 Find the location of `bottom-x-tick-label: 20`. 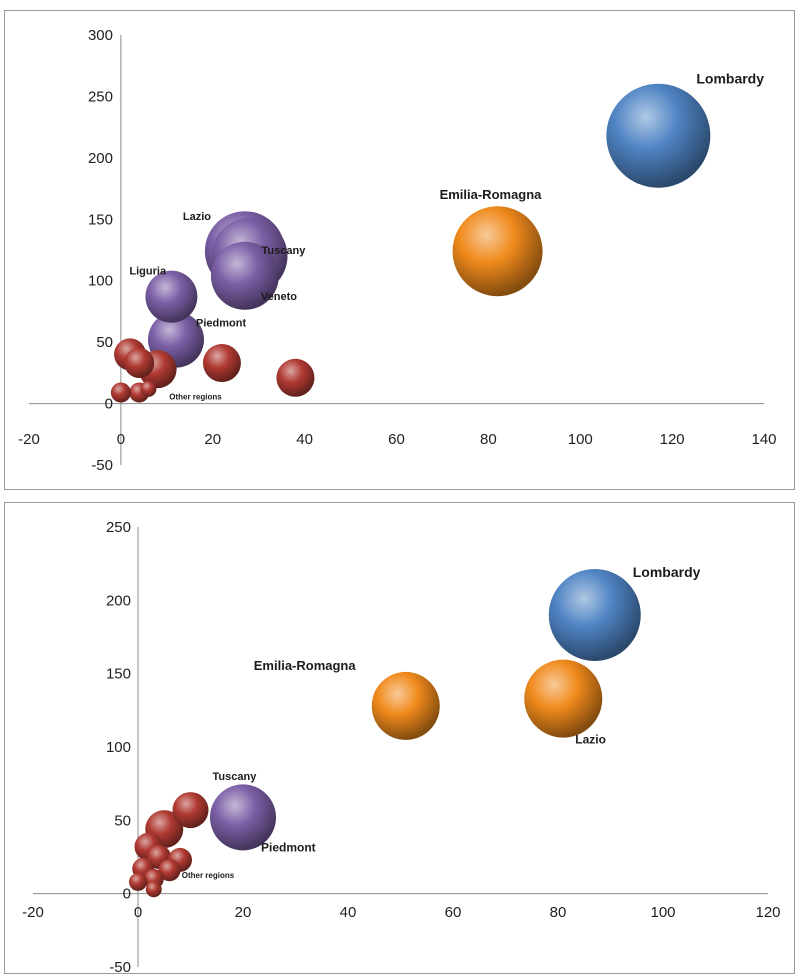

bottom-x-tick-label: 20 is located at coordinates (243, 912).